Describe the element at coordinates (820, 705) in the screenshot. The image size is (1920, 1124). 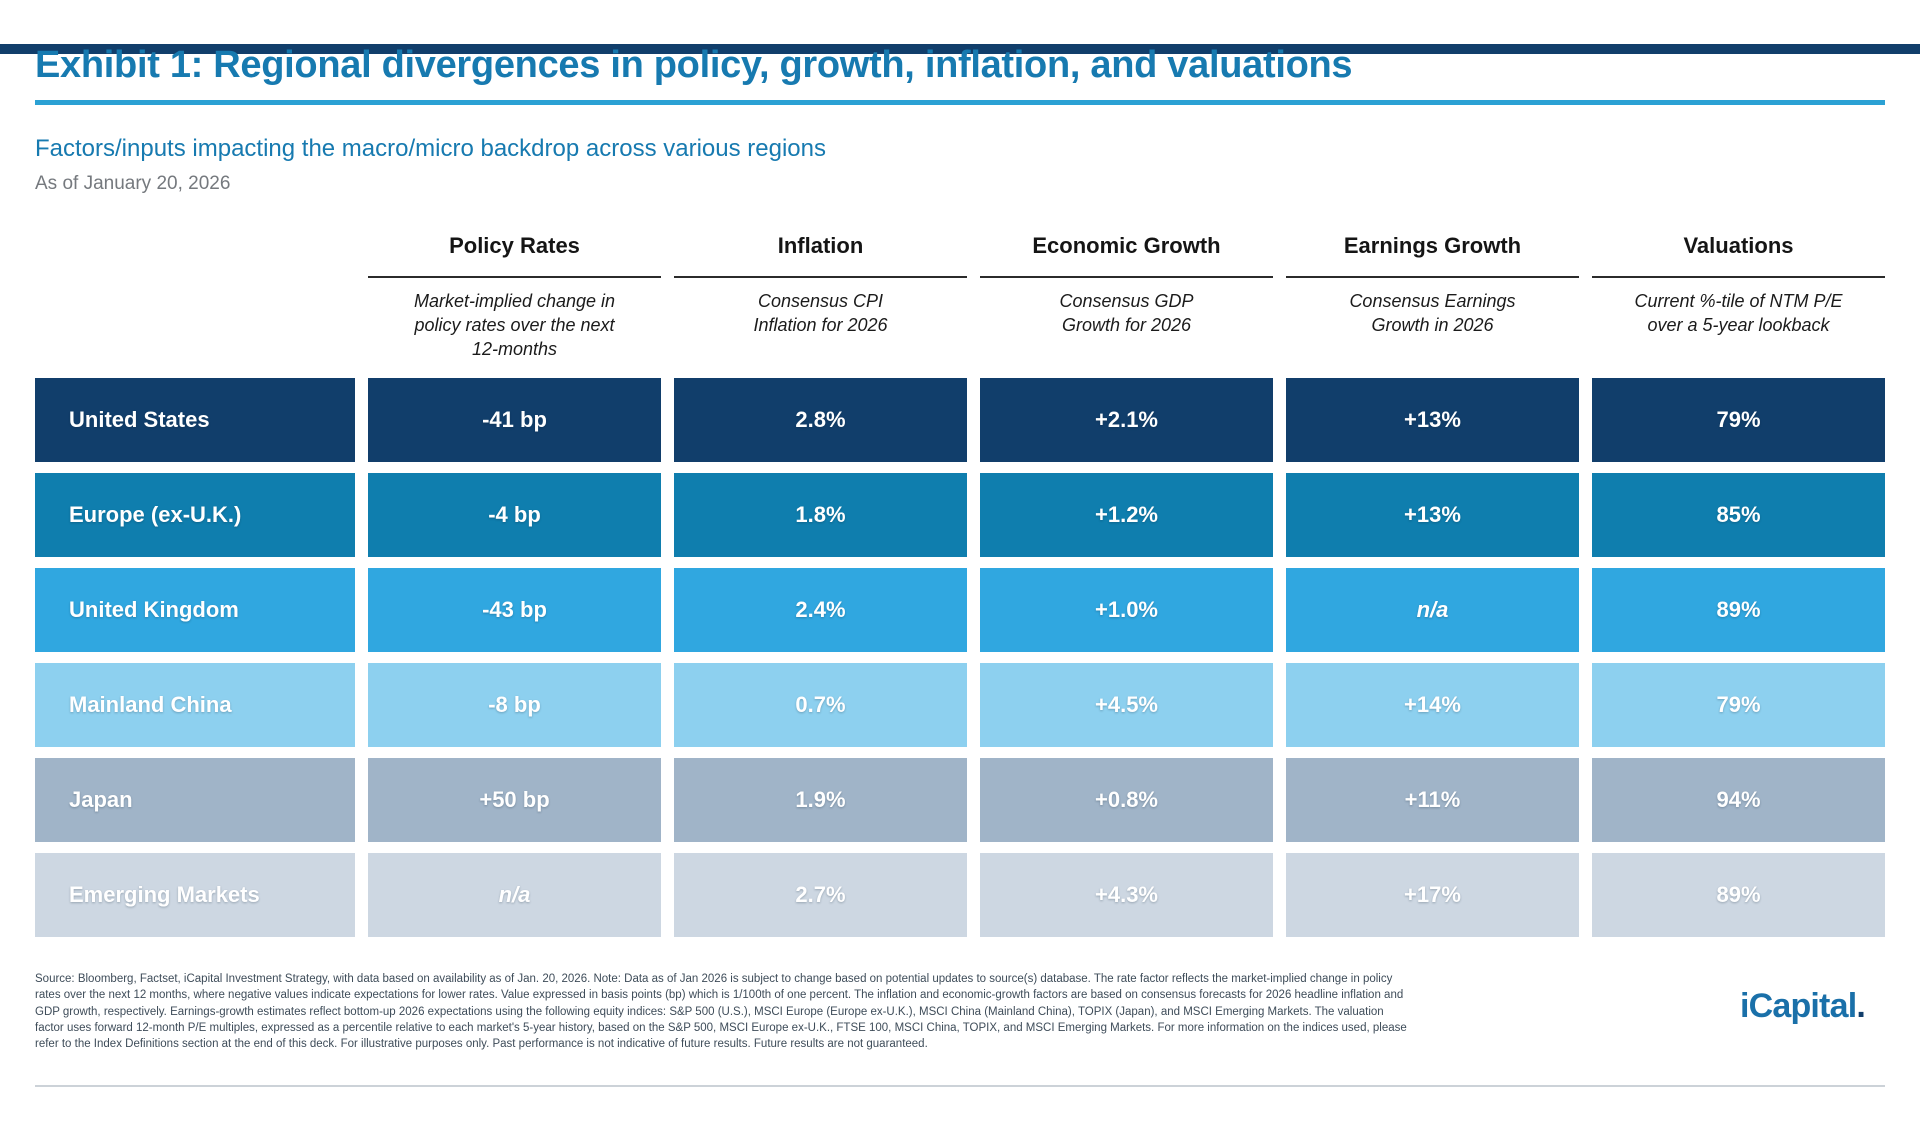
I see `value-cell: 0.7%` at that location.